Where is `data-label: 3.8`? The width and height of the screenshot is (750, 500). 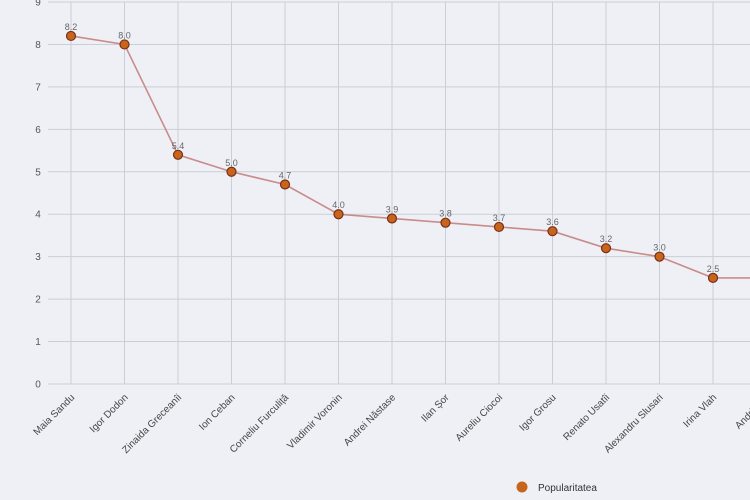 data-label: 3.8 is located at coordinates (445, 214).